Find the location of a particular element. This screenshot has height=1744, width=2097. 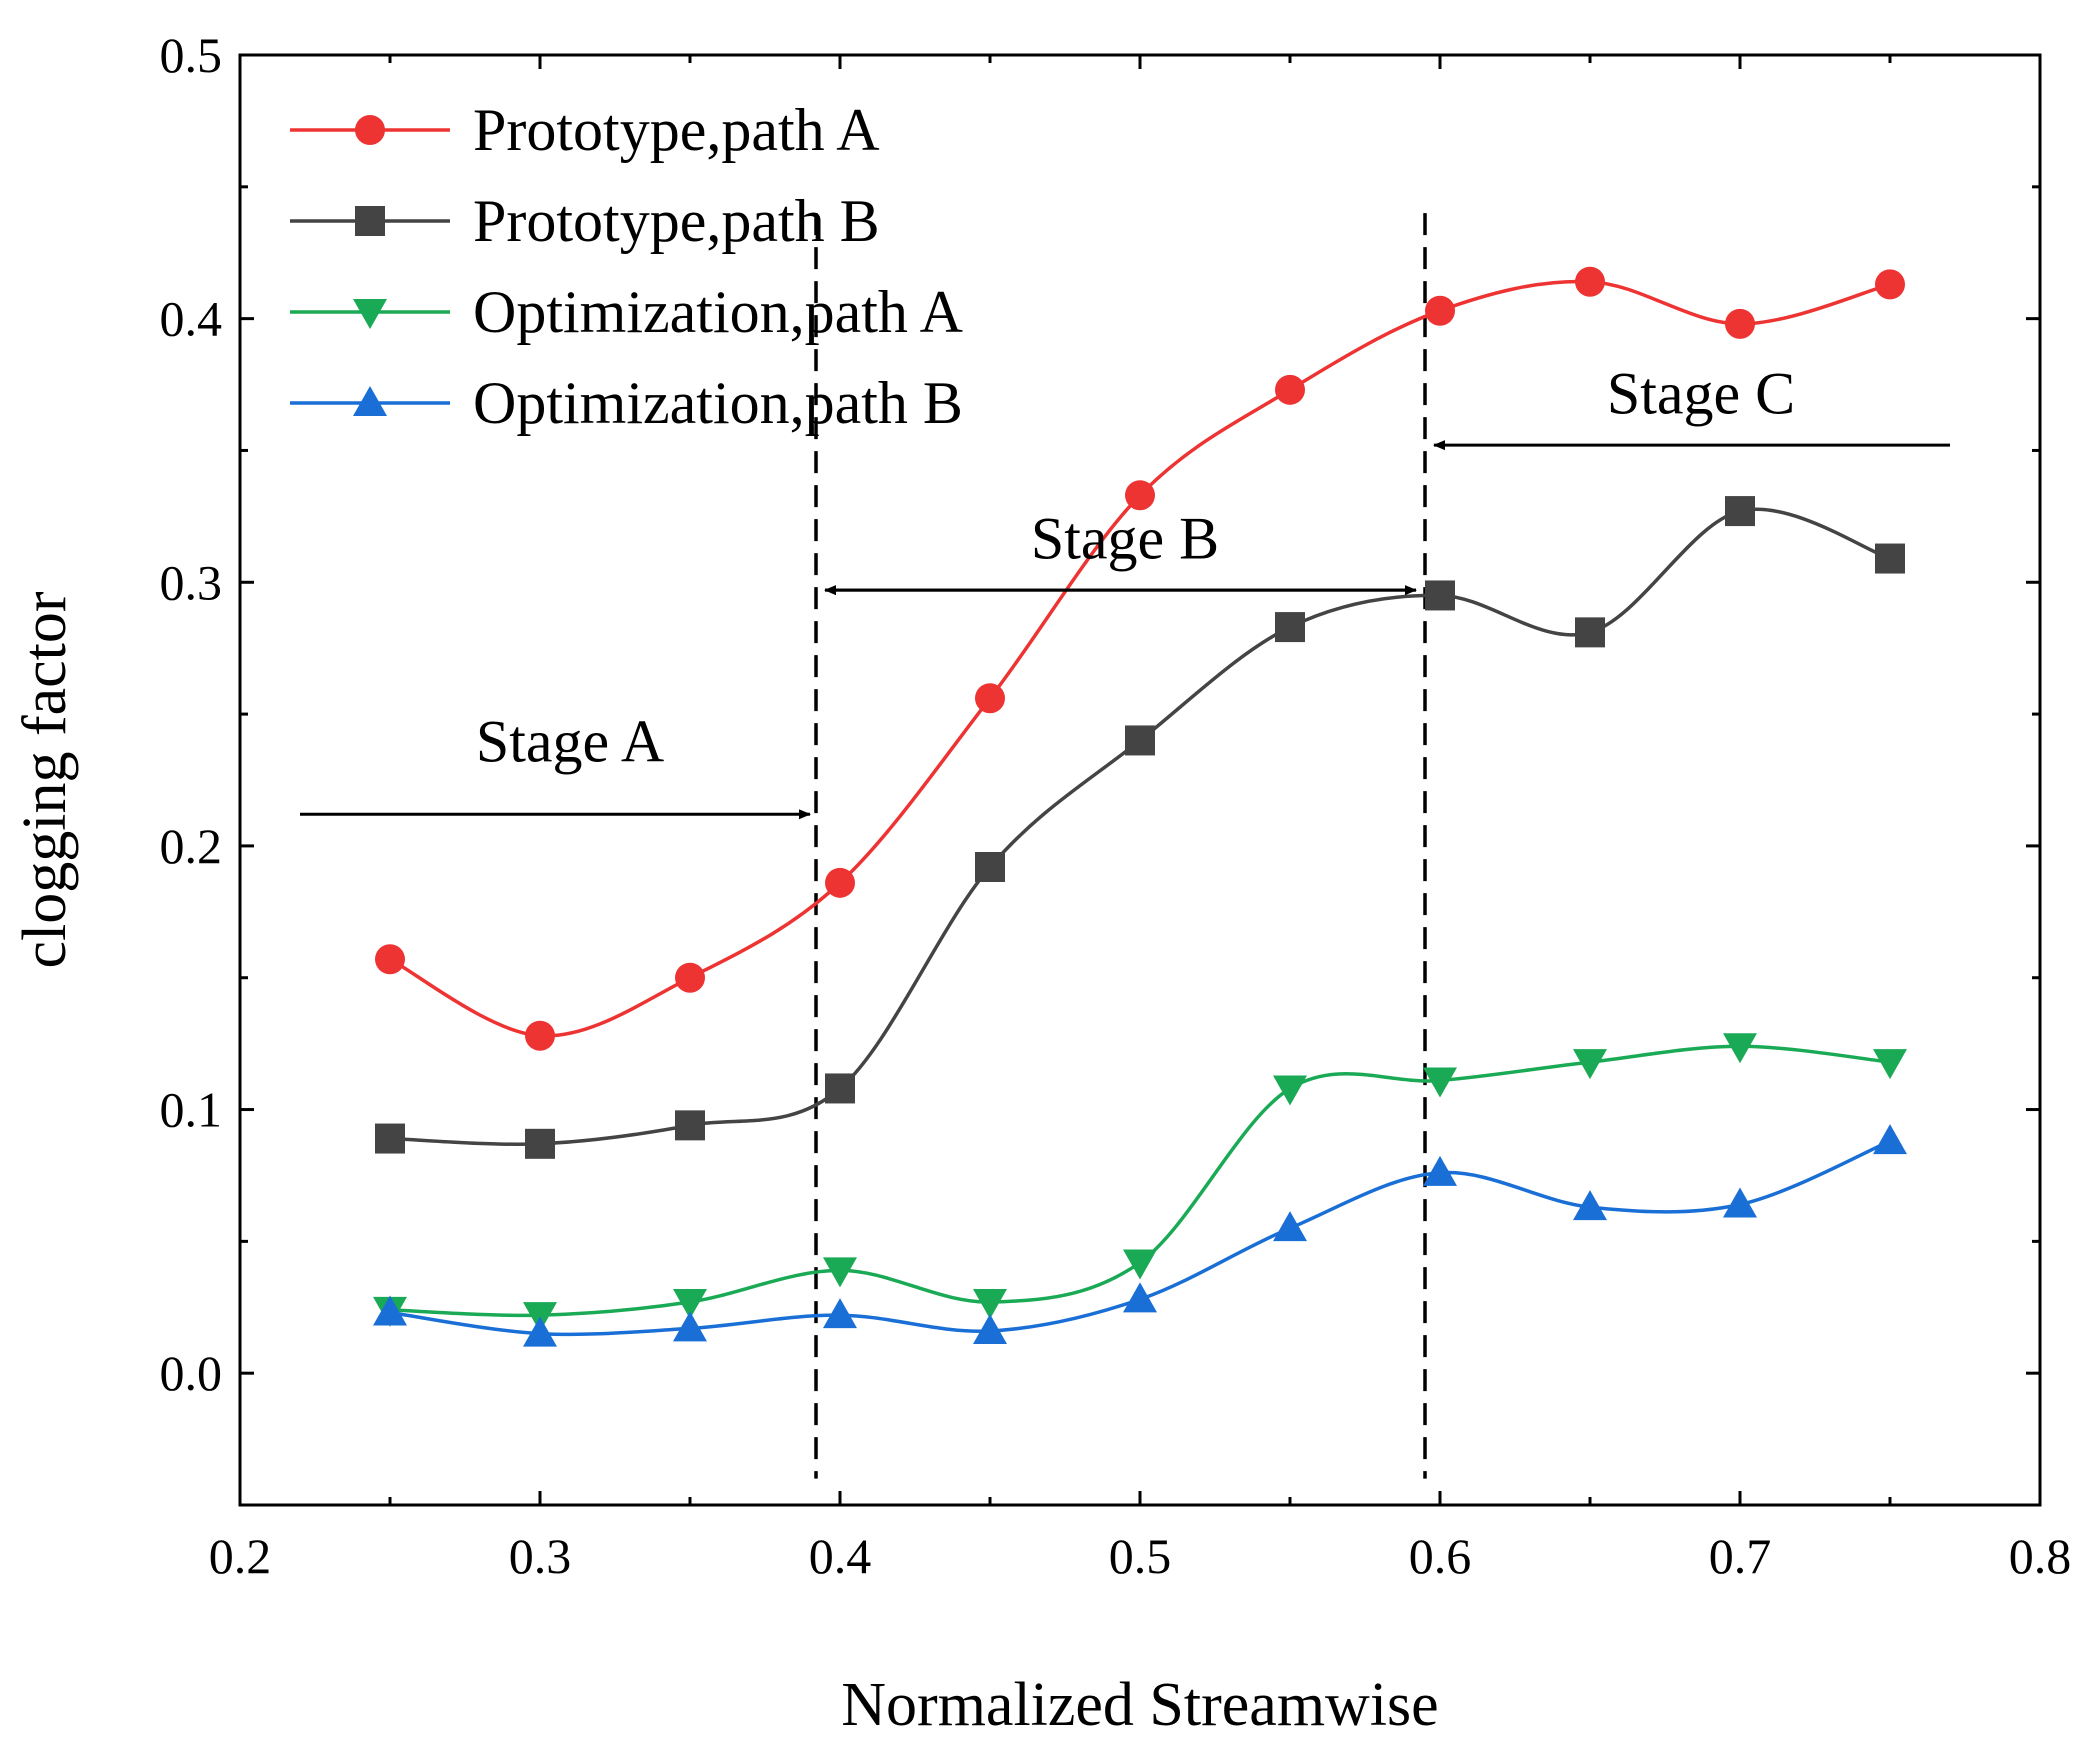

legend-item: Optimization,path A is located at coordinates (626, 312).